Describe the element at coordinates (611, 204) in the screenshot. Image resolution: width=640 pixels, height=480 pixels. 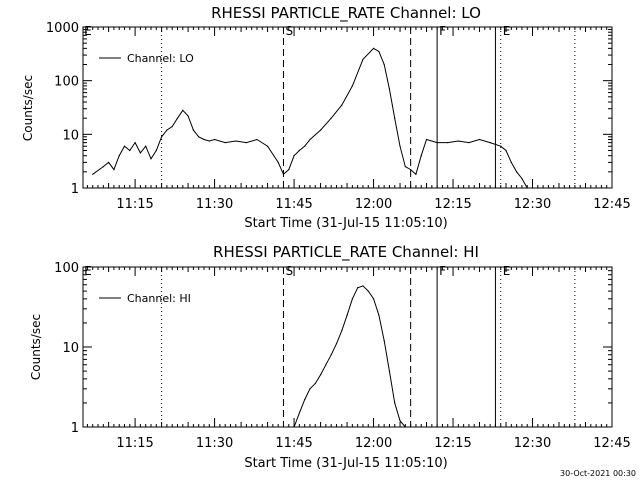
I see `x-tick-label: 12:45` at that location.